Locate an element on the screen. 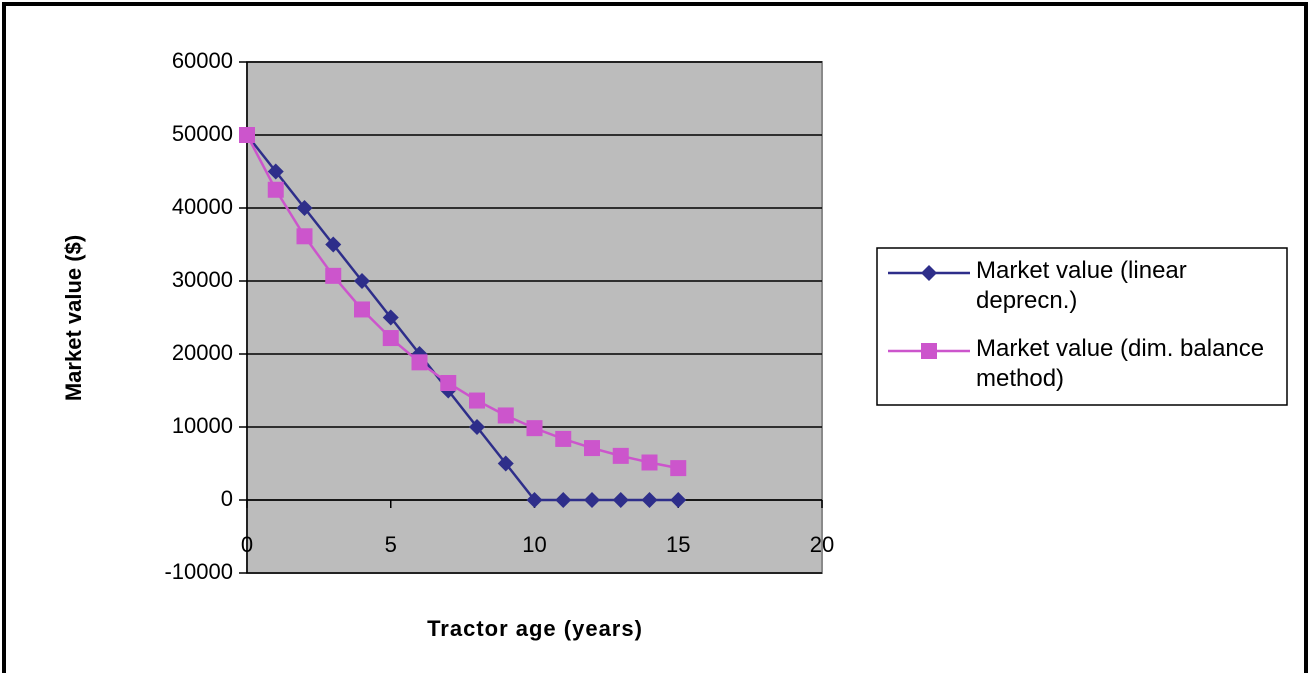 The height and width of the screenshot is (673, 1312). legend-entry: Market value (dim. balance method) is located at coordinates (1120, 363).